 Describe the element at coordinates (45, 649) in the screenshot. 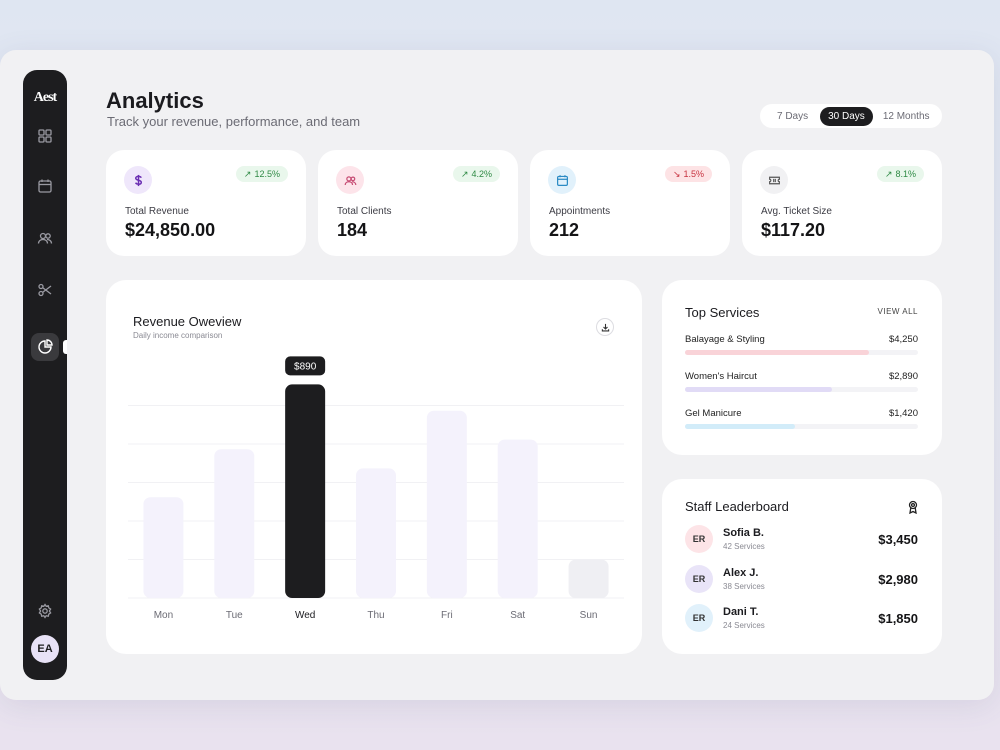

I see `user-avatar: EA` at that location.